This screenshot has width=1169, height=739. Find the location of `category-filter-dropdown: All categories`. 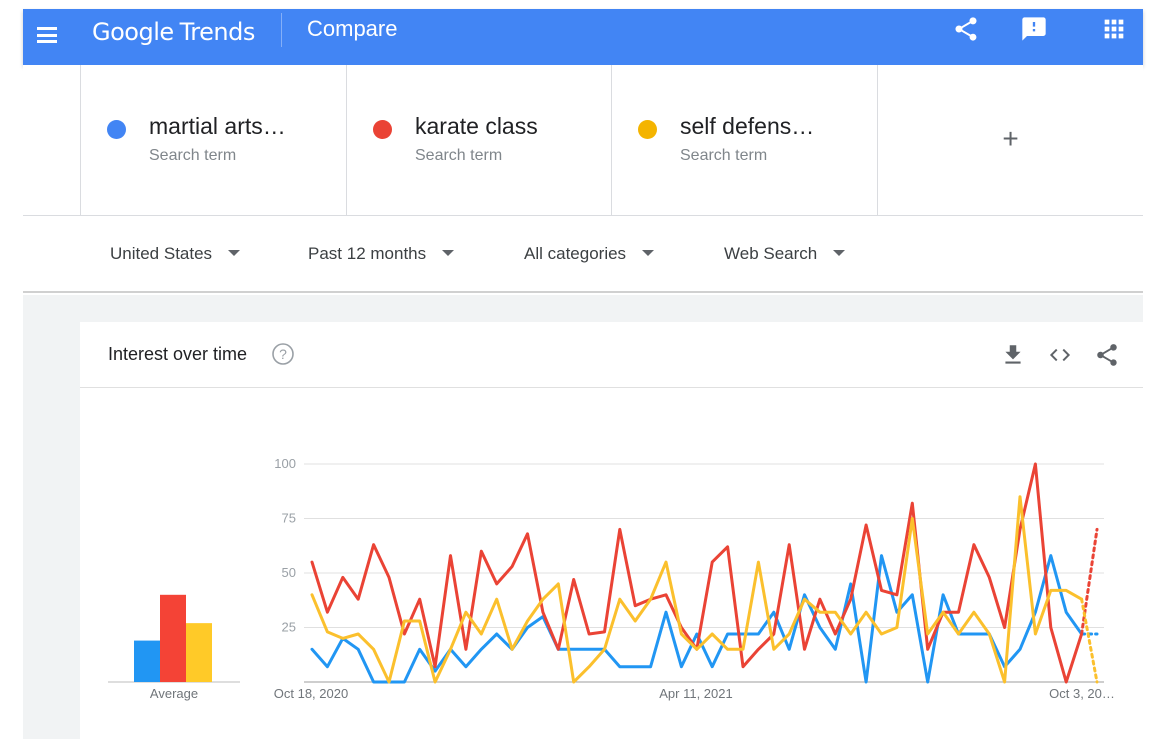

category-filter-dropdown: All categories is located at coordinates (589, 254).